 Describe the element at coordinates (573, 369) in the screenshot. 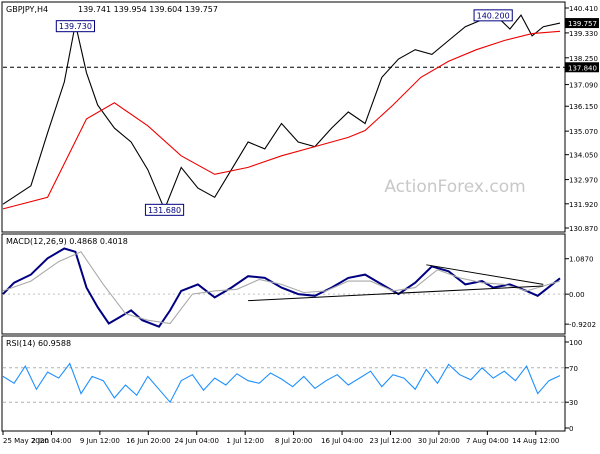

I see `rsi-y-tick-label: 70` at that location.